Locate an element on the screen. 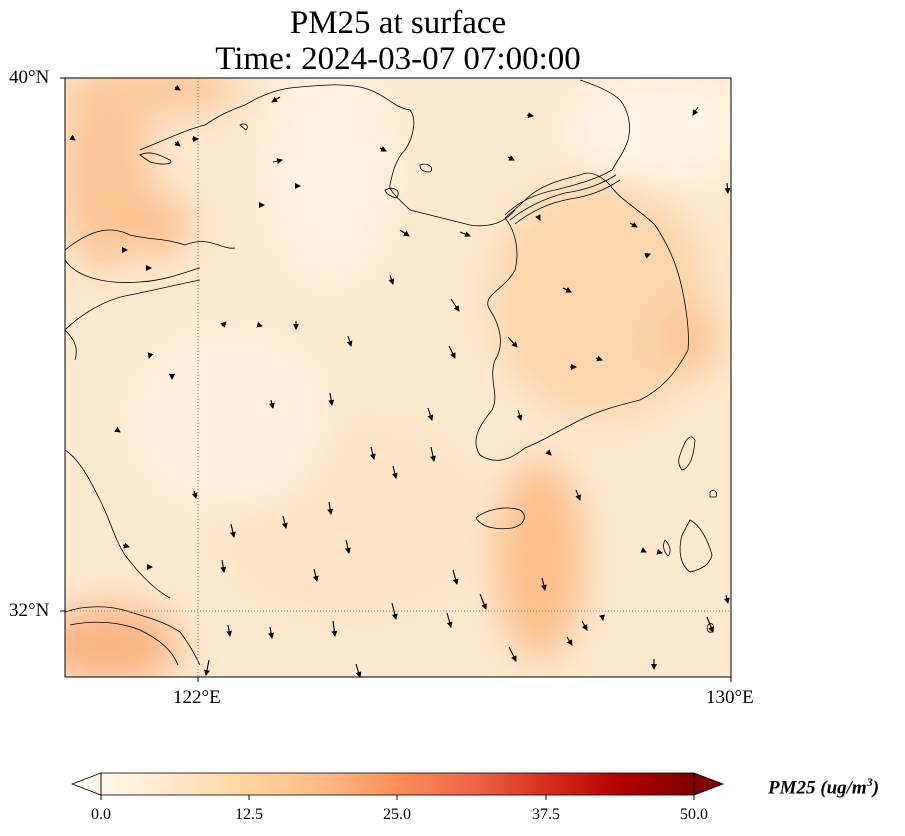 The width and height of the screenshot is (905, 836). colorbar-extend-min is located at coordinates (86, 784).